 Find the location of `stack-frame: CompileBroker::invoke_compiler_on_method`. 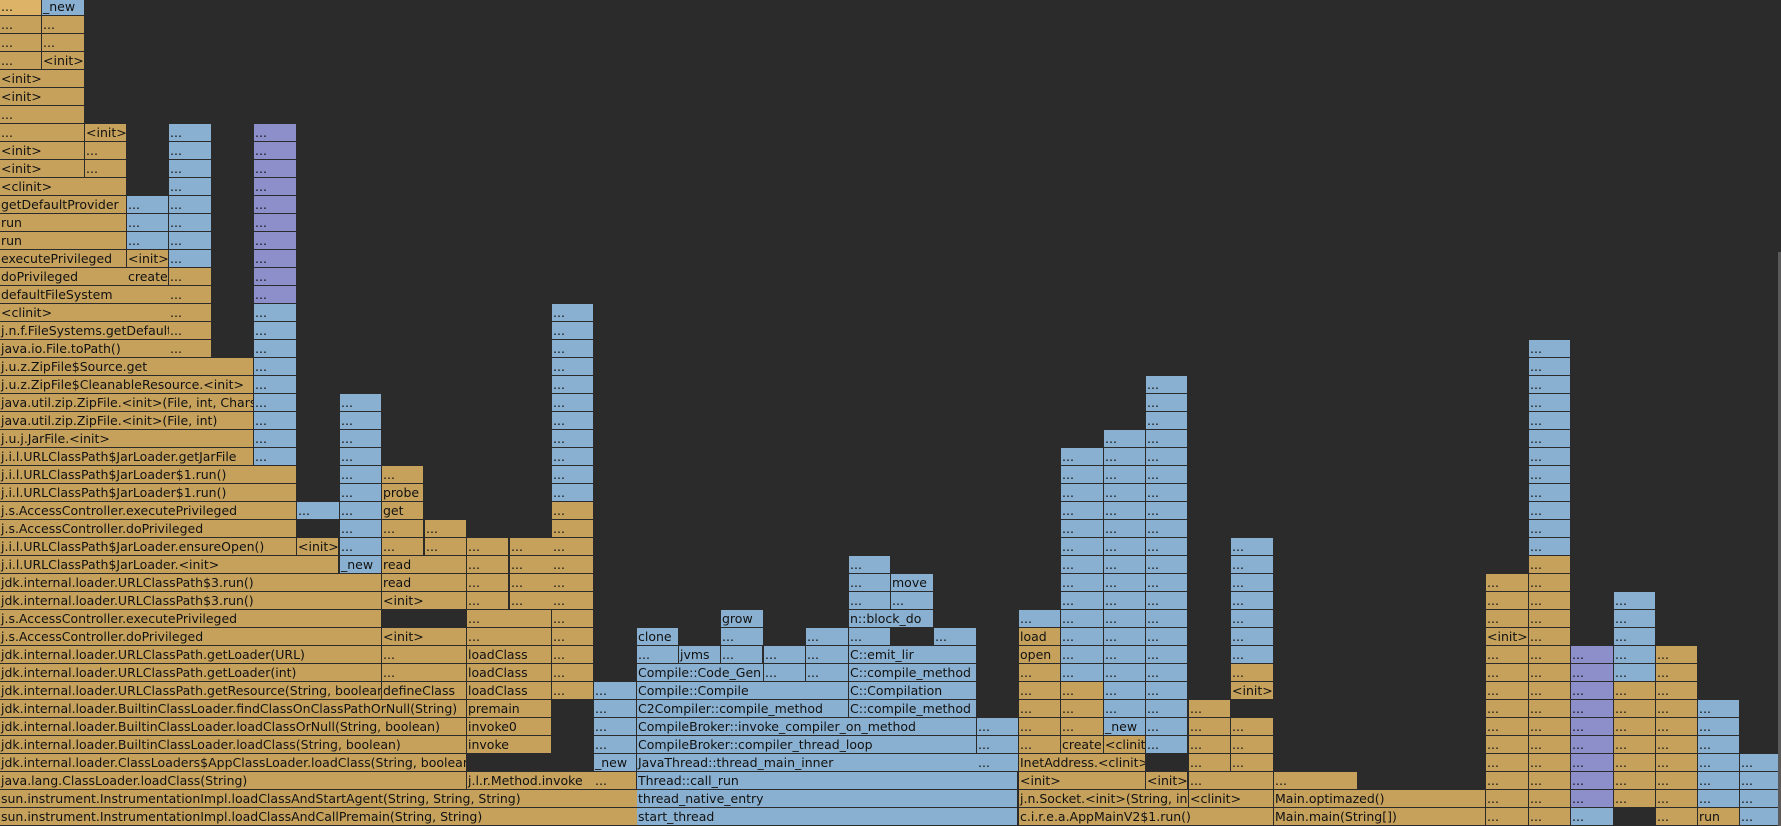

stack-frame: CompileBroker::invoke_compiler_on_method is located at coordinates (807, 727).